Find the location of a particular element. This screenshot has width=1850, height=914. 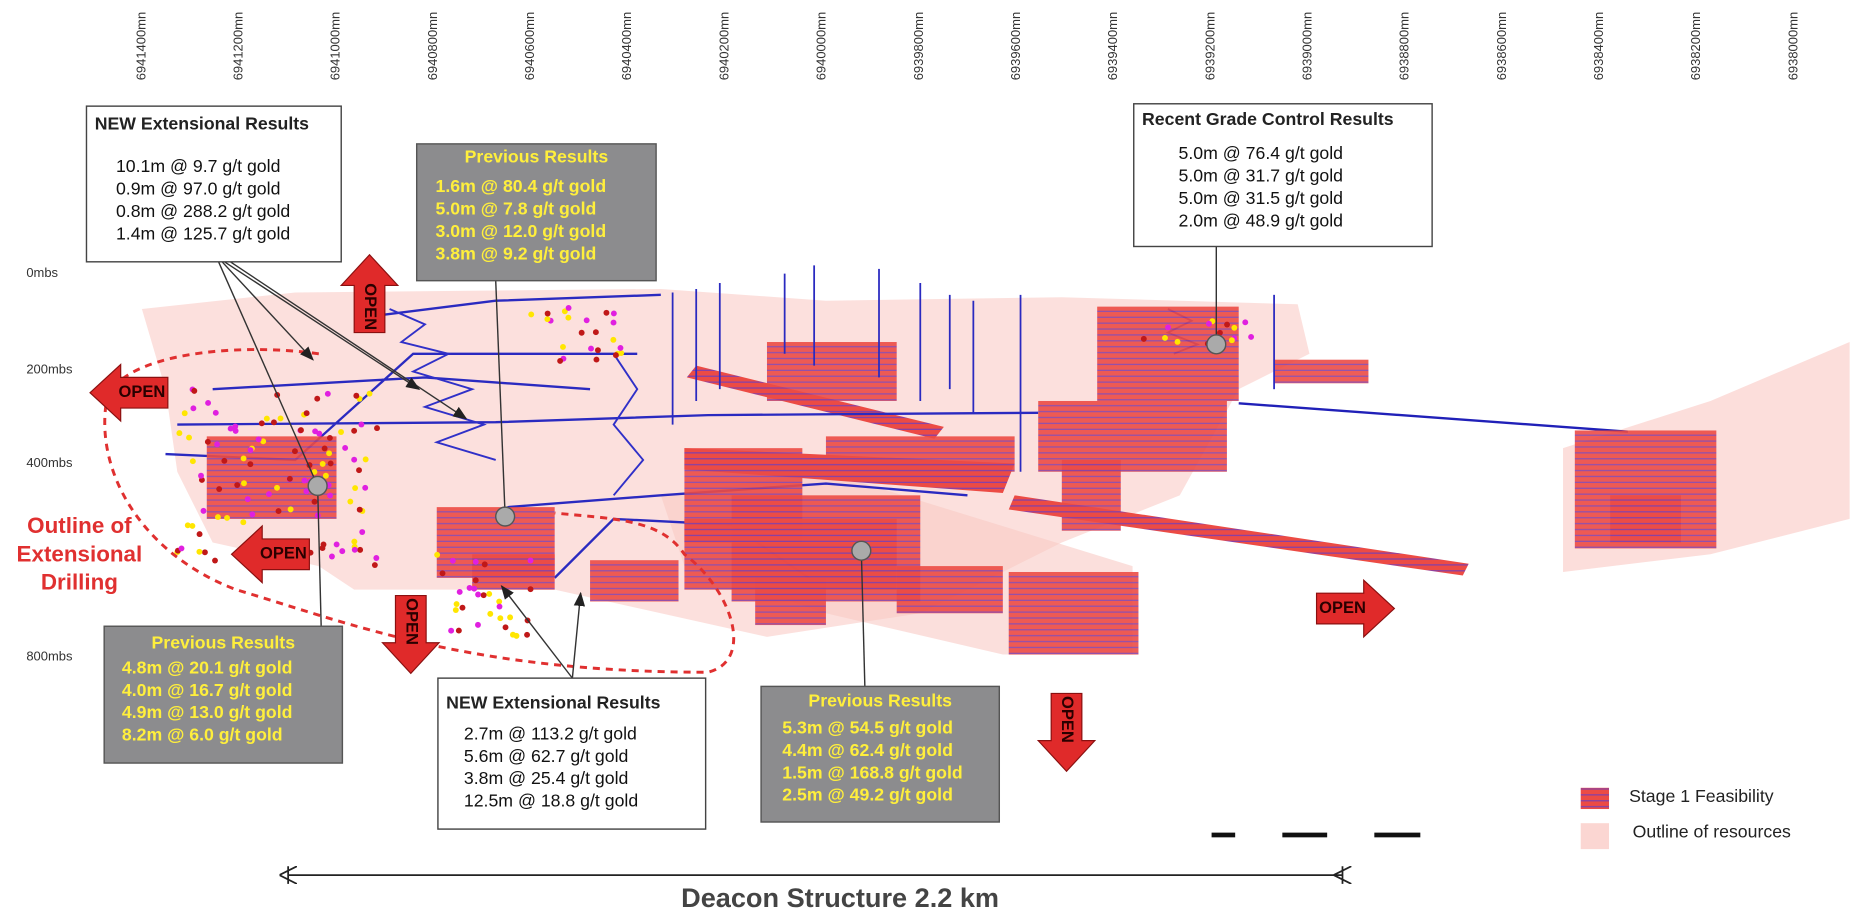

extensional-outline is located at coordinates (419, 511).